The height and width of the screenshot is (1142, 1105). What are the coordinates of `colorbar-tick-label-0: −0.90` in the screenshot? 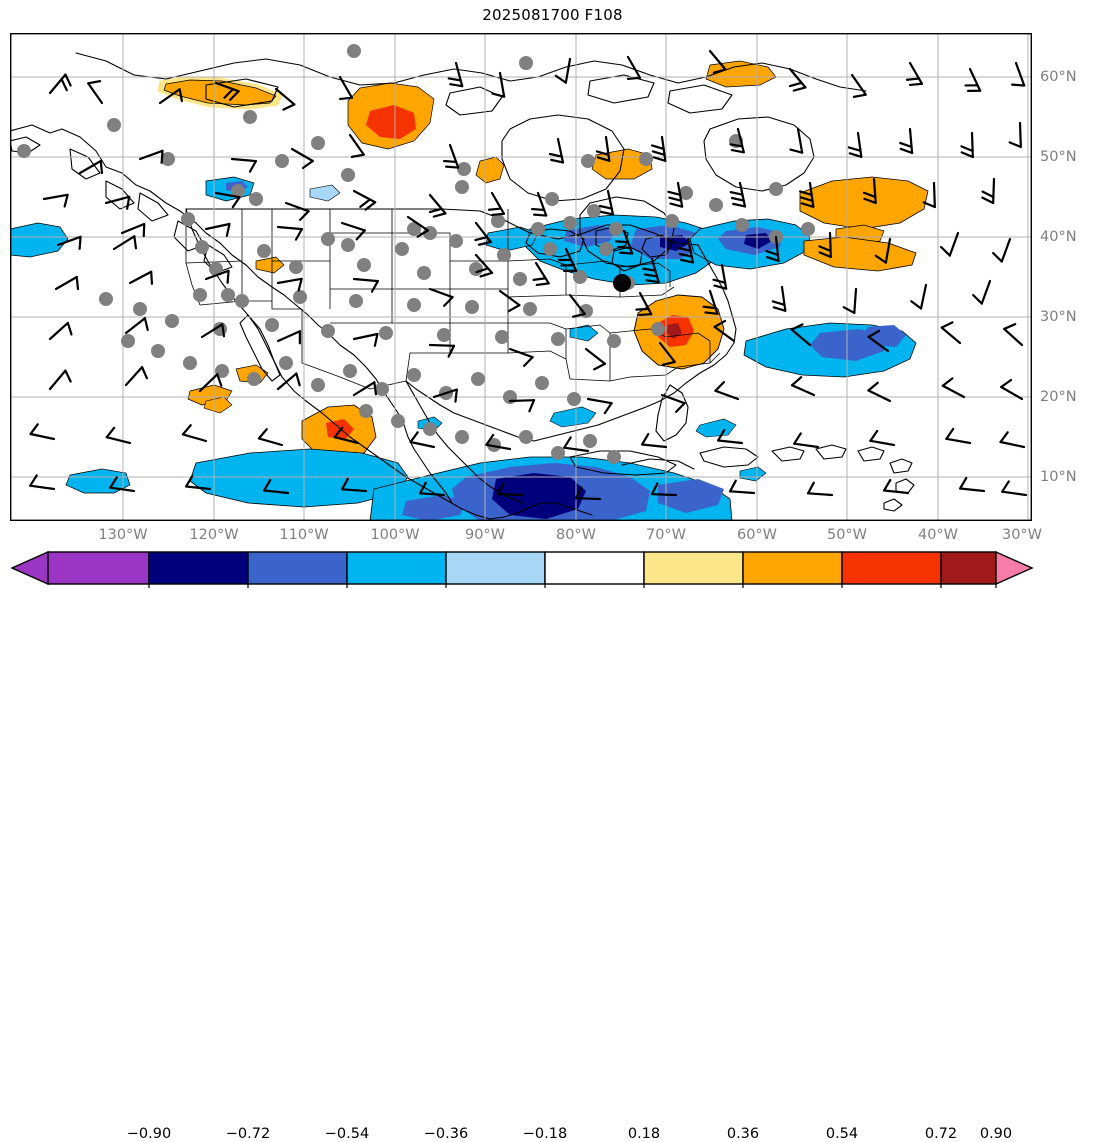 It's located at (149, 1134).